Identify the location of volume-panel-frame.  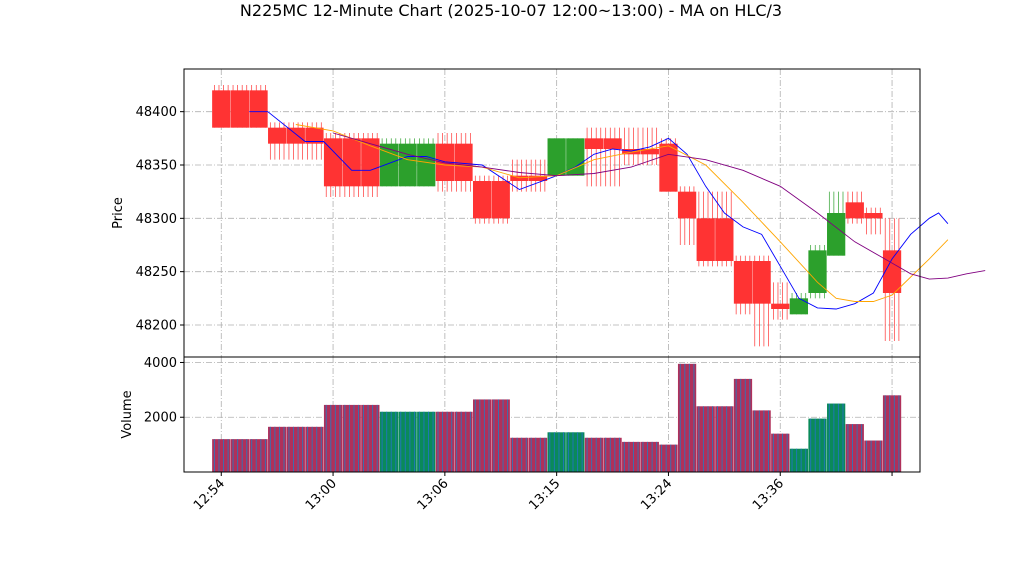
(552, 414).